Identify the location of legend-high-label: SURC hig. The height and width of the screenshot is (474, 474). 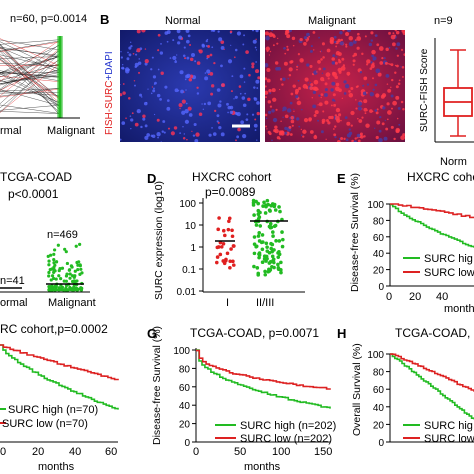
(448, 259).